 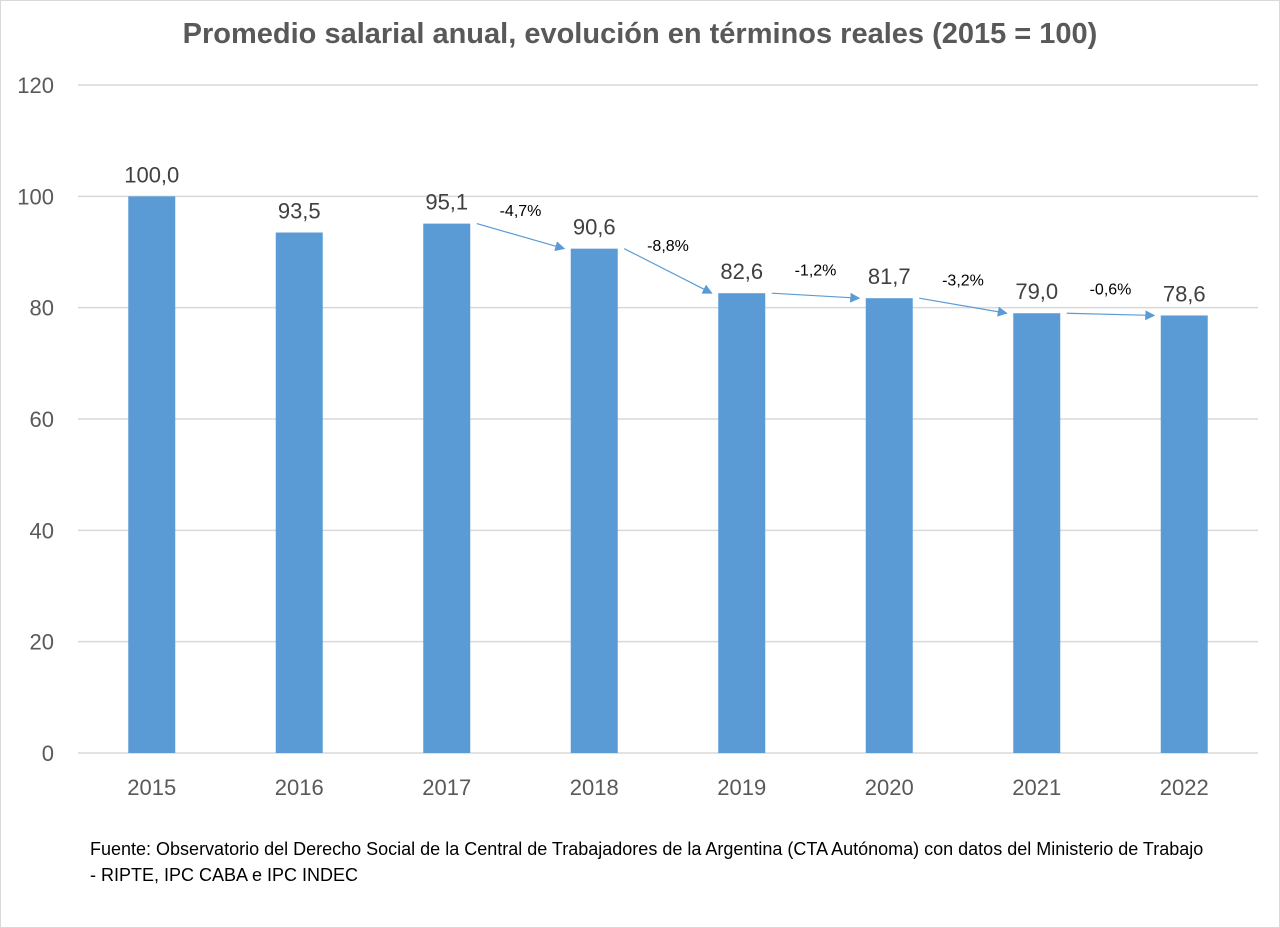 What do you see at coordinates (1111, 289) in the screenshot?
I see `change-label: -0,6%` at bounding box center [1111, 289].